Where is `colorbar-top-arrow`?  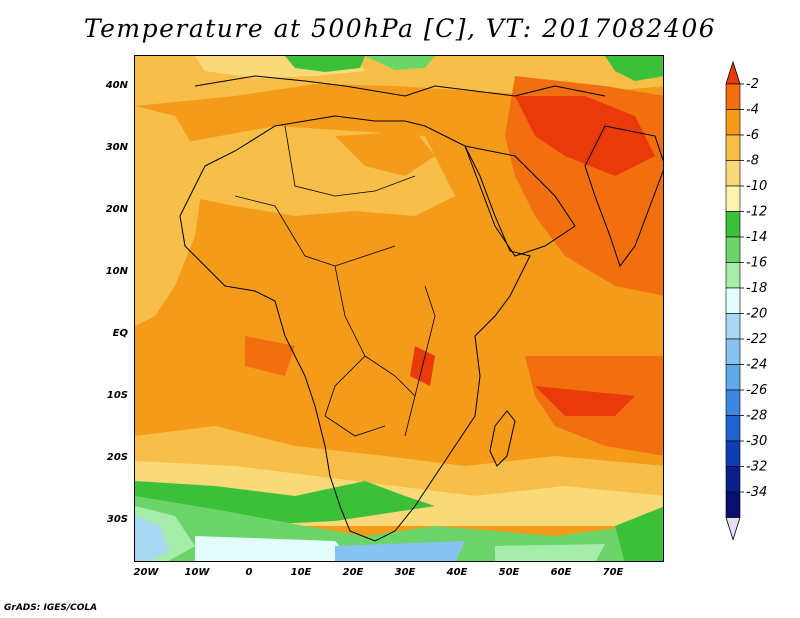
colorbar-top-arrow is located at coordinates (733, 72).